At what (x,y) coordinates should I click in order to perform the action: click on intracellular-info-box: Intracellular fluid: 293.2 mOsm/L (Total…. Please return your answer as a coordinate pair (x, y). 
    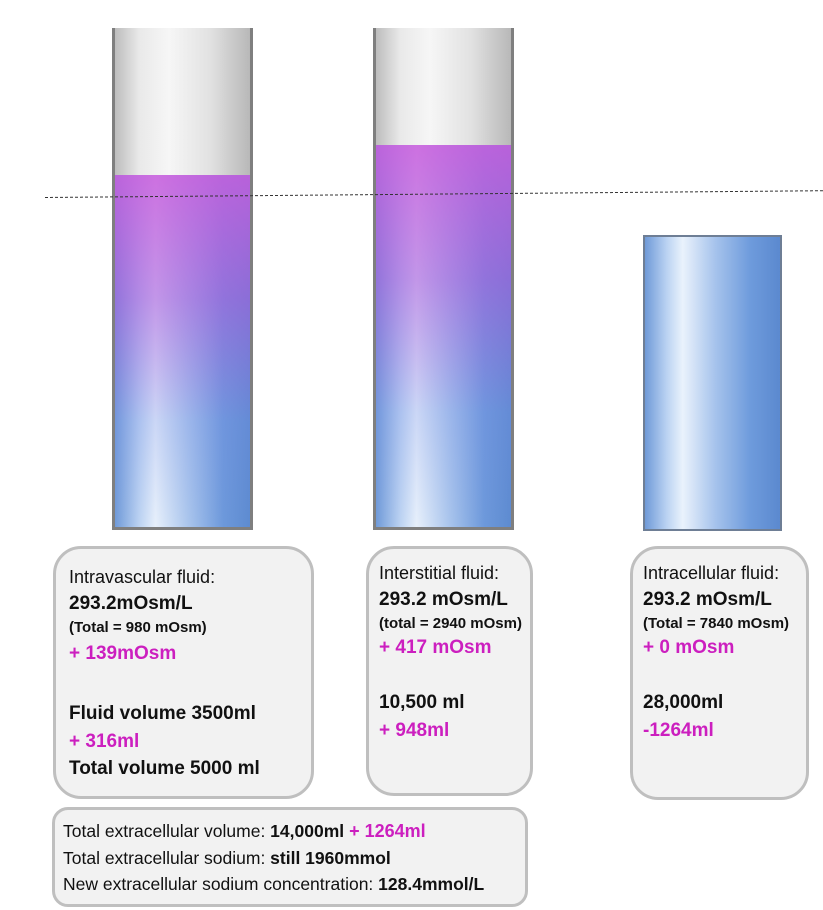
    Looking at the image, I should click on (719, 673).